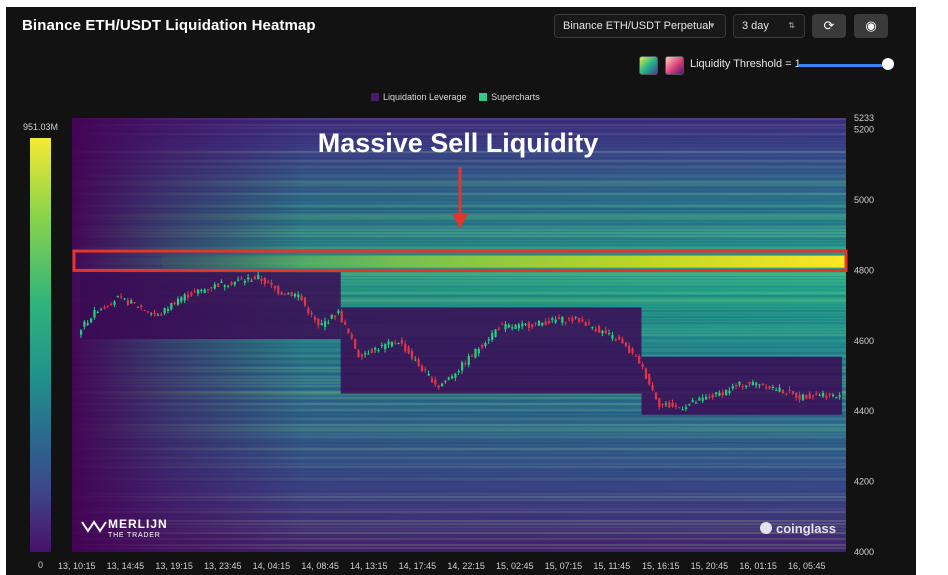  What do you see at coordinates (871, 26) in the screenshot?
I see `screenshot-button: ◉` at bounding box center [871, 26].